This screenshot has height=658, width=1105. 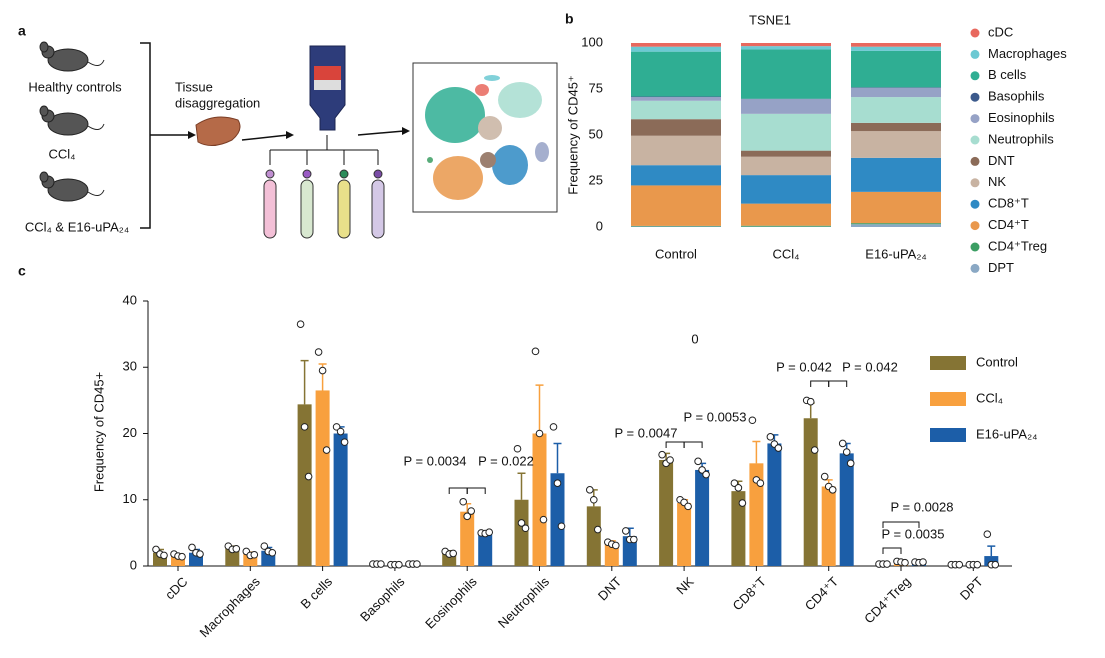 I want to click on liver-icon, so click(x=218, y=131).